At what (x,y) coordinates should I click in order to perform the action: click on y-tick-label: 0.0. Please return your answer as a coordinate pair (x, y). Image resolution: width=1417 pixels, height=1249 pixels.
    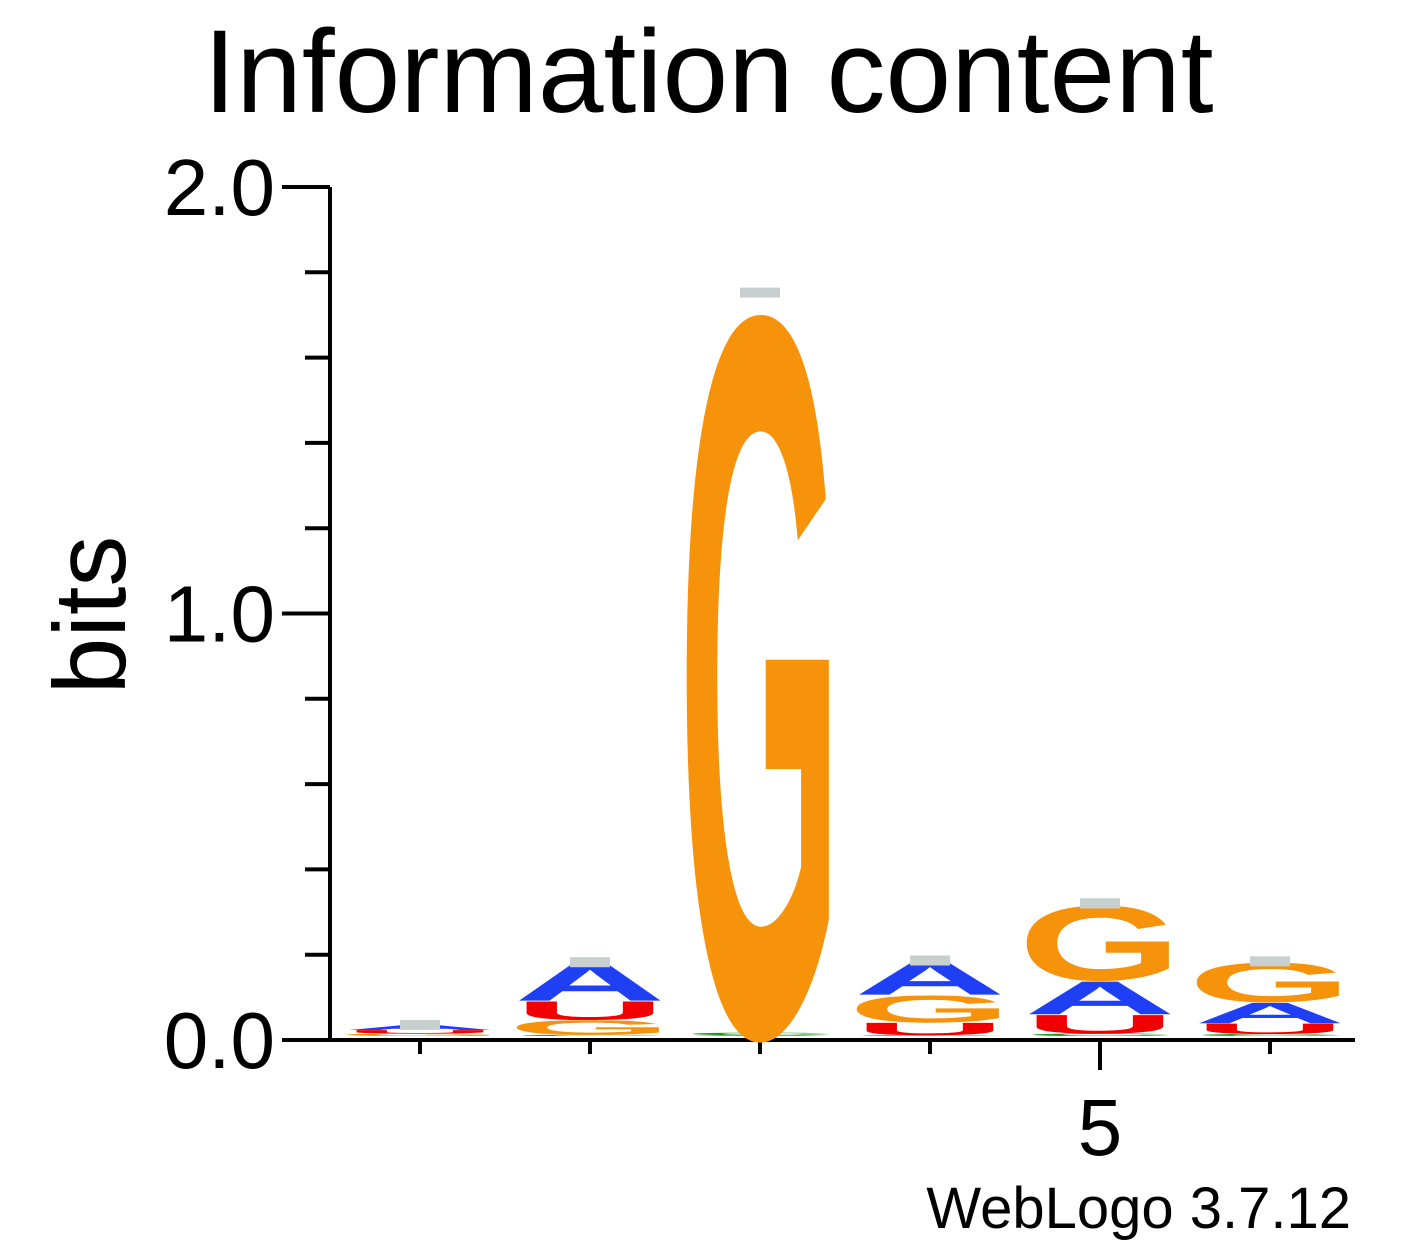
    Looking at the image, I should click on (219, 1040).